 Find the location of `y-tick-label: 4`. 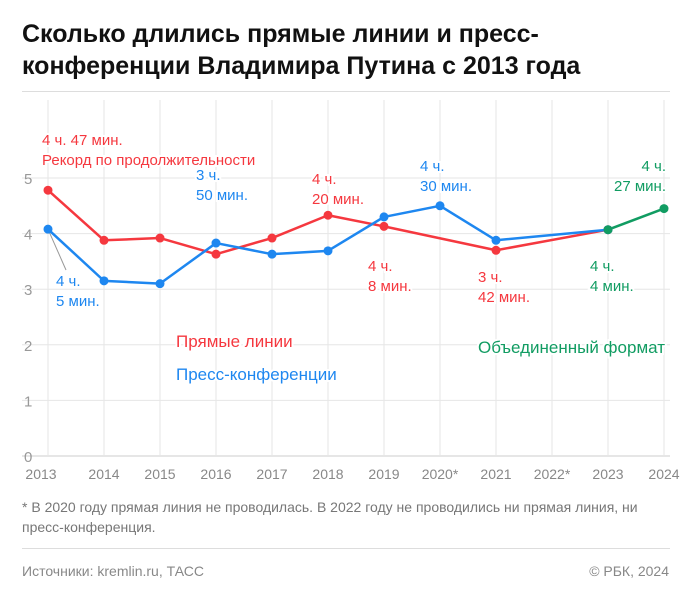

y-tick-label: 4 is located at coordinates (28, 235).